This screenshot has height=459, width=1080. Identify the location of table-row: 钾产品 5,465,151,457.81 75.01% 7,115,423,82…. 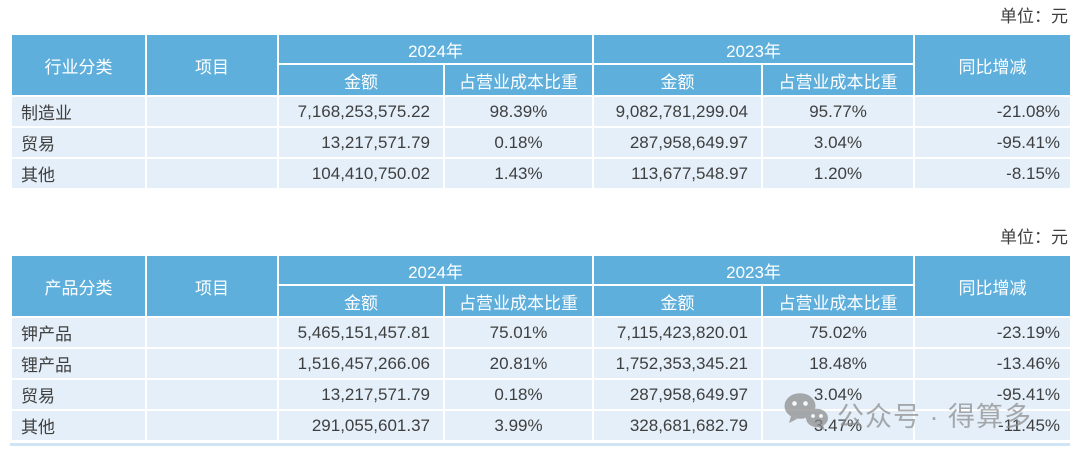
(541, 332).